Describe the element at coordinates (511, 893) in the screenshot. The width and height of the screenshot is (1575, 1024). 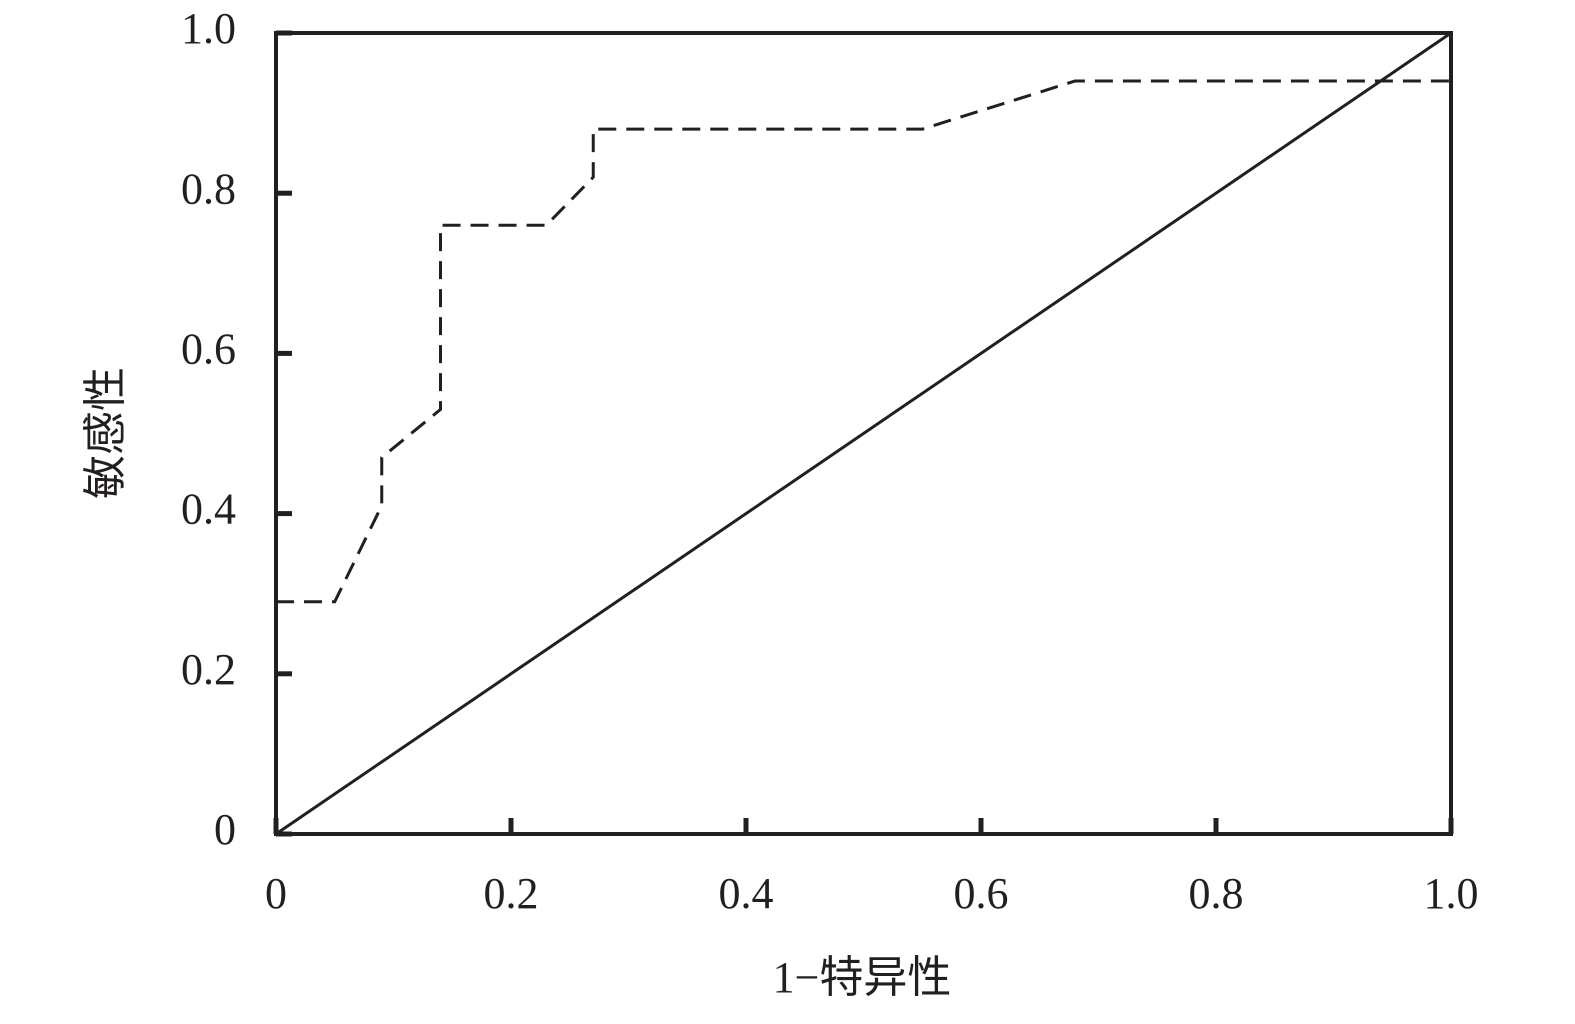
I see `x-tick-label: 0.2` at that location.